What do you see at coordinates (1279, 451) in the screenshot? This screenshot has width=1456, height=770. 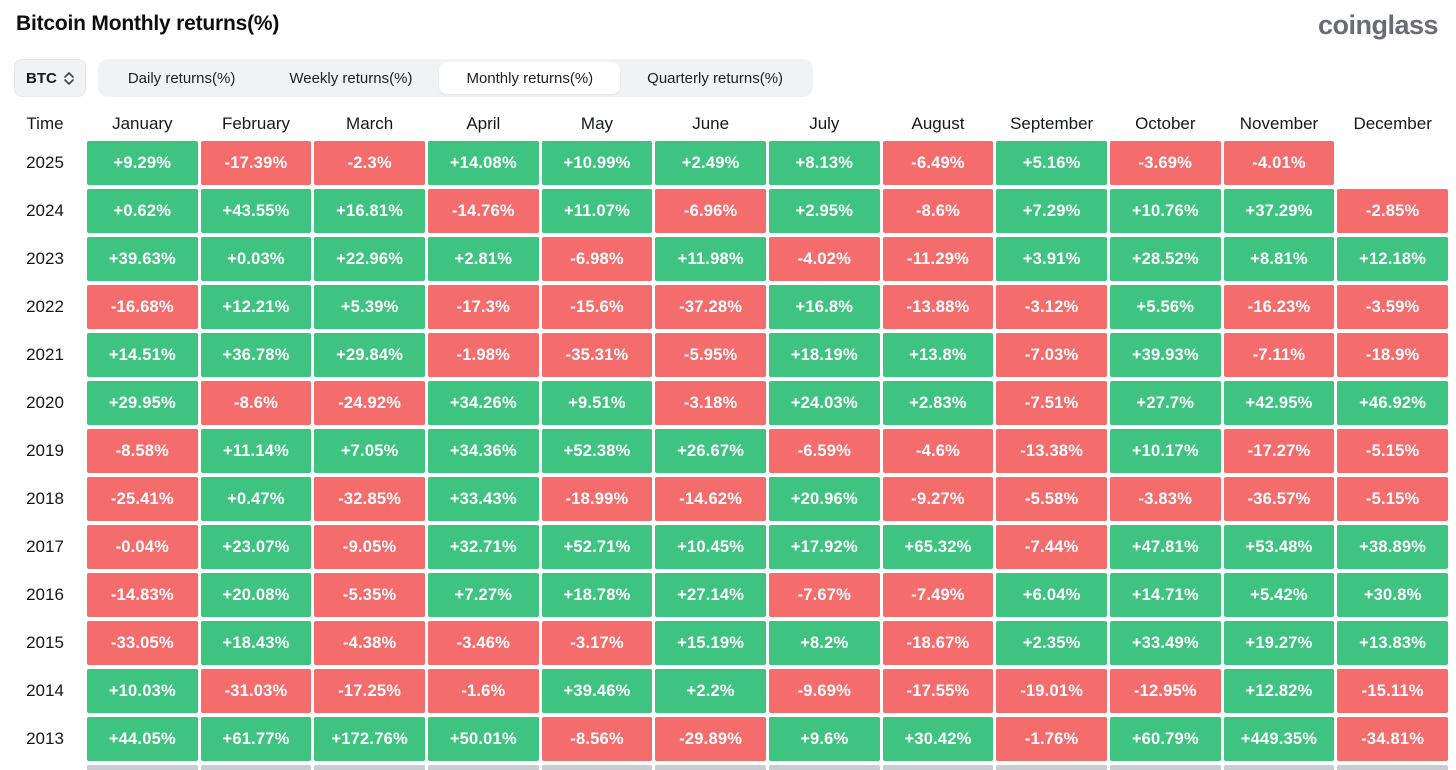 I see `return-cell: -17.27%` at bounding box center [1279, 451].